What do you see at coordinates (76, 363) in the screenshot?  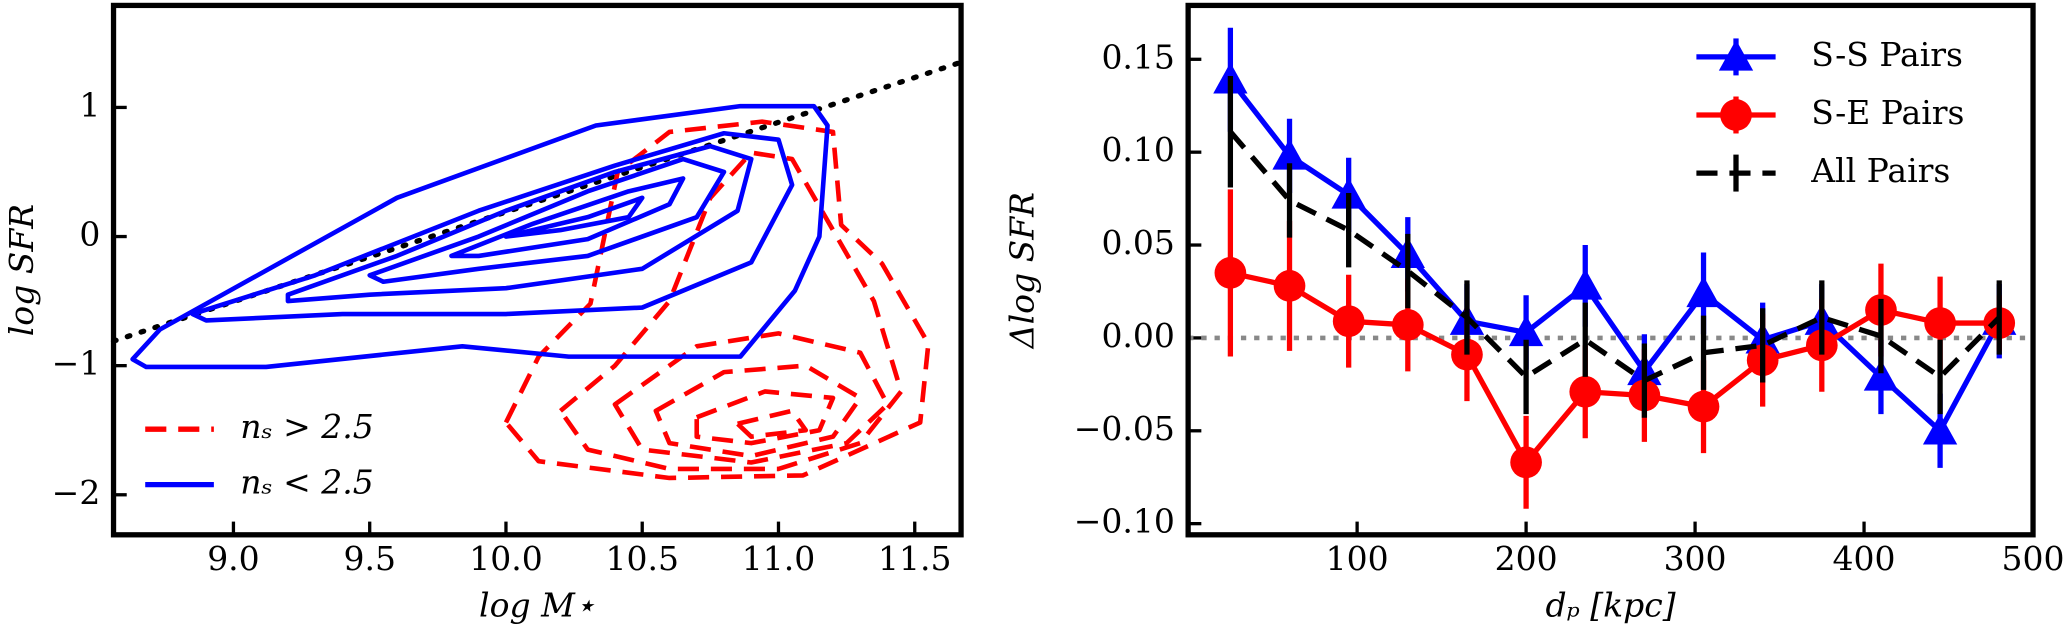 I see `y-tick-label: −1` at bounding box center [76, 363].